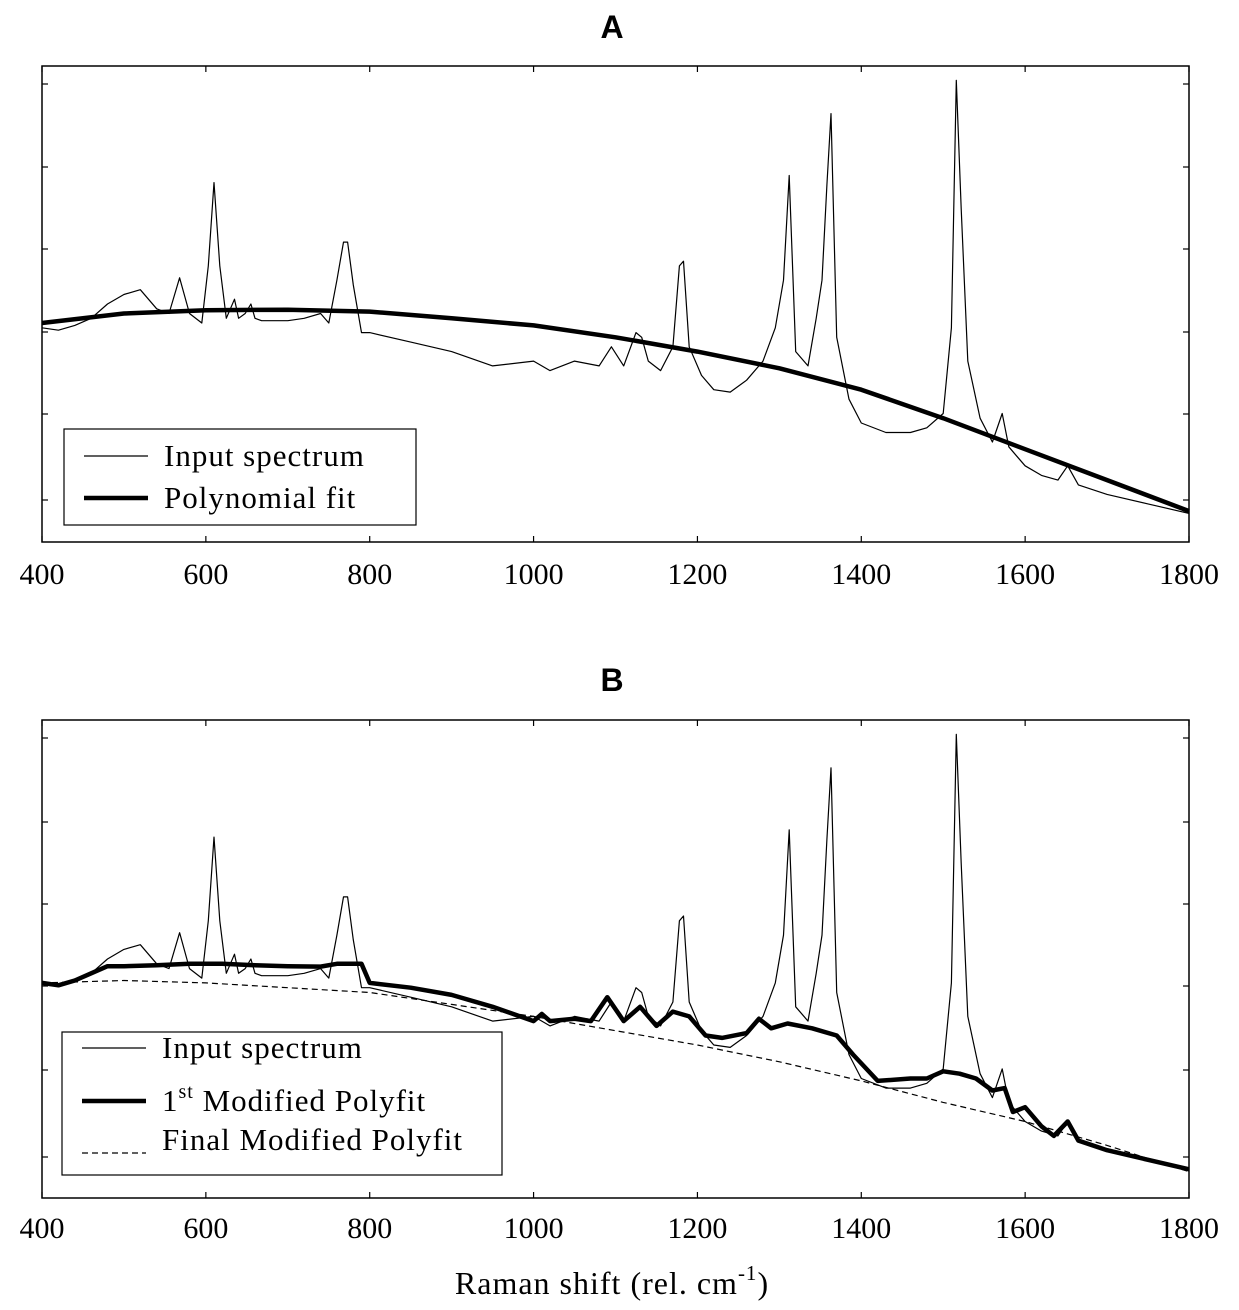  I want to click on panel-b-legend-box, so click(282, 1103).